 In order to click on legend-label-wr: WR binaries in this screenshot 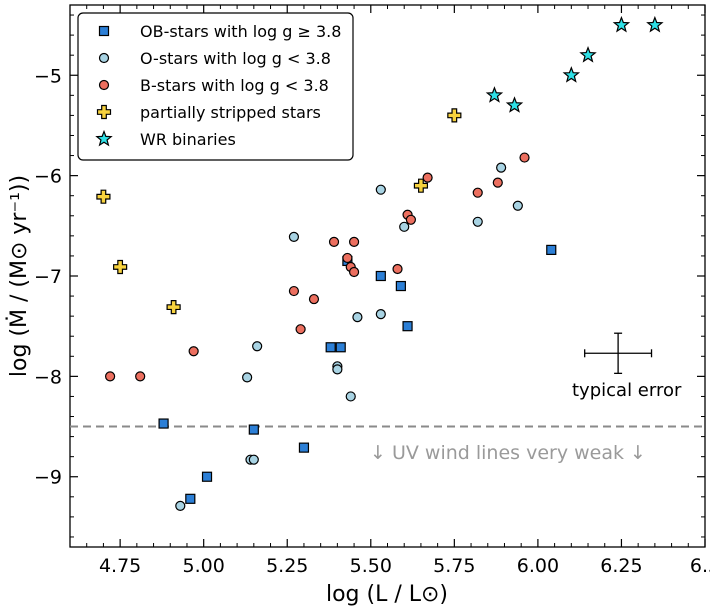, I will do `click(188, 139)`.